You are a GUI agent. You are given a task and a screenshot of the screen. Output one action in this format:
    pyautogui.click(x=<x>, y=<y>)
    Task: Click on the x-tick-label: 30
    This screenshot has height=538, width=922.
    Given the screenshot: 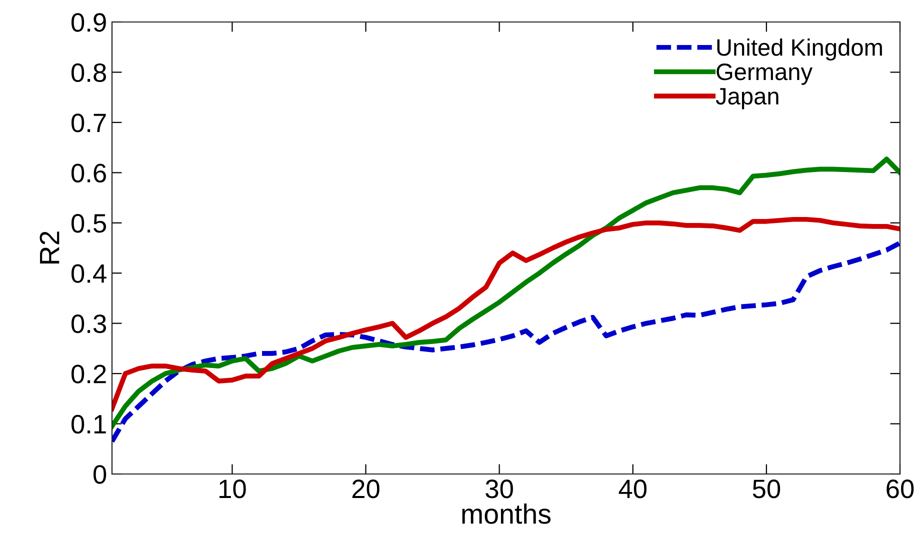 What is the action you would take?
    pyautogui.click(x=499, y=489)
    